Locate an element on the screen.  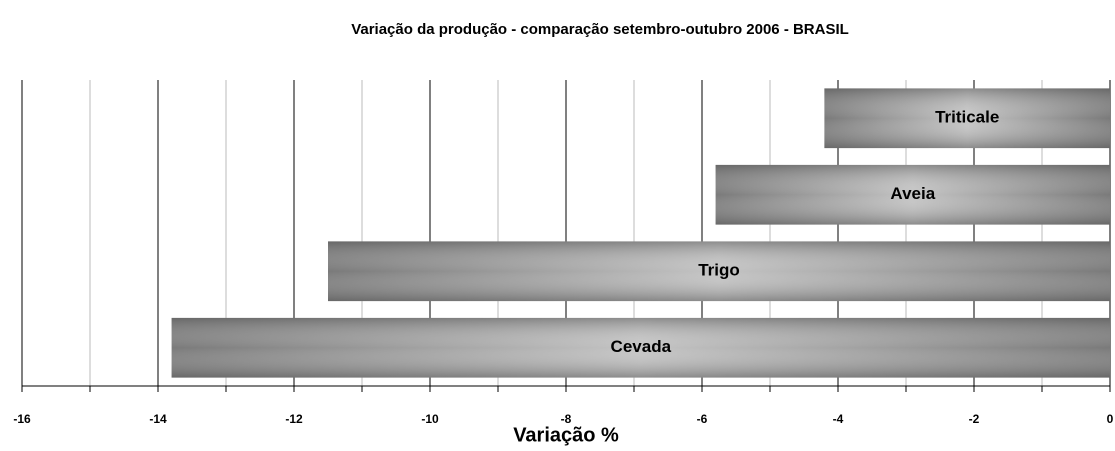
x-tick-label: -6 is located at coordinates (702, 419).